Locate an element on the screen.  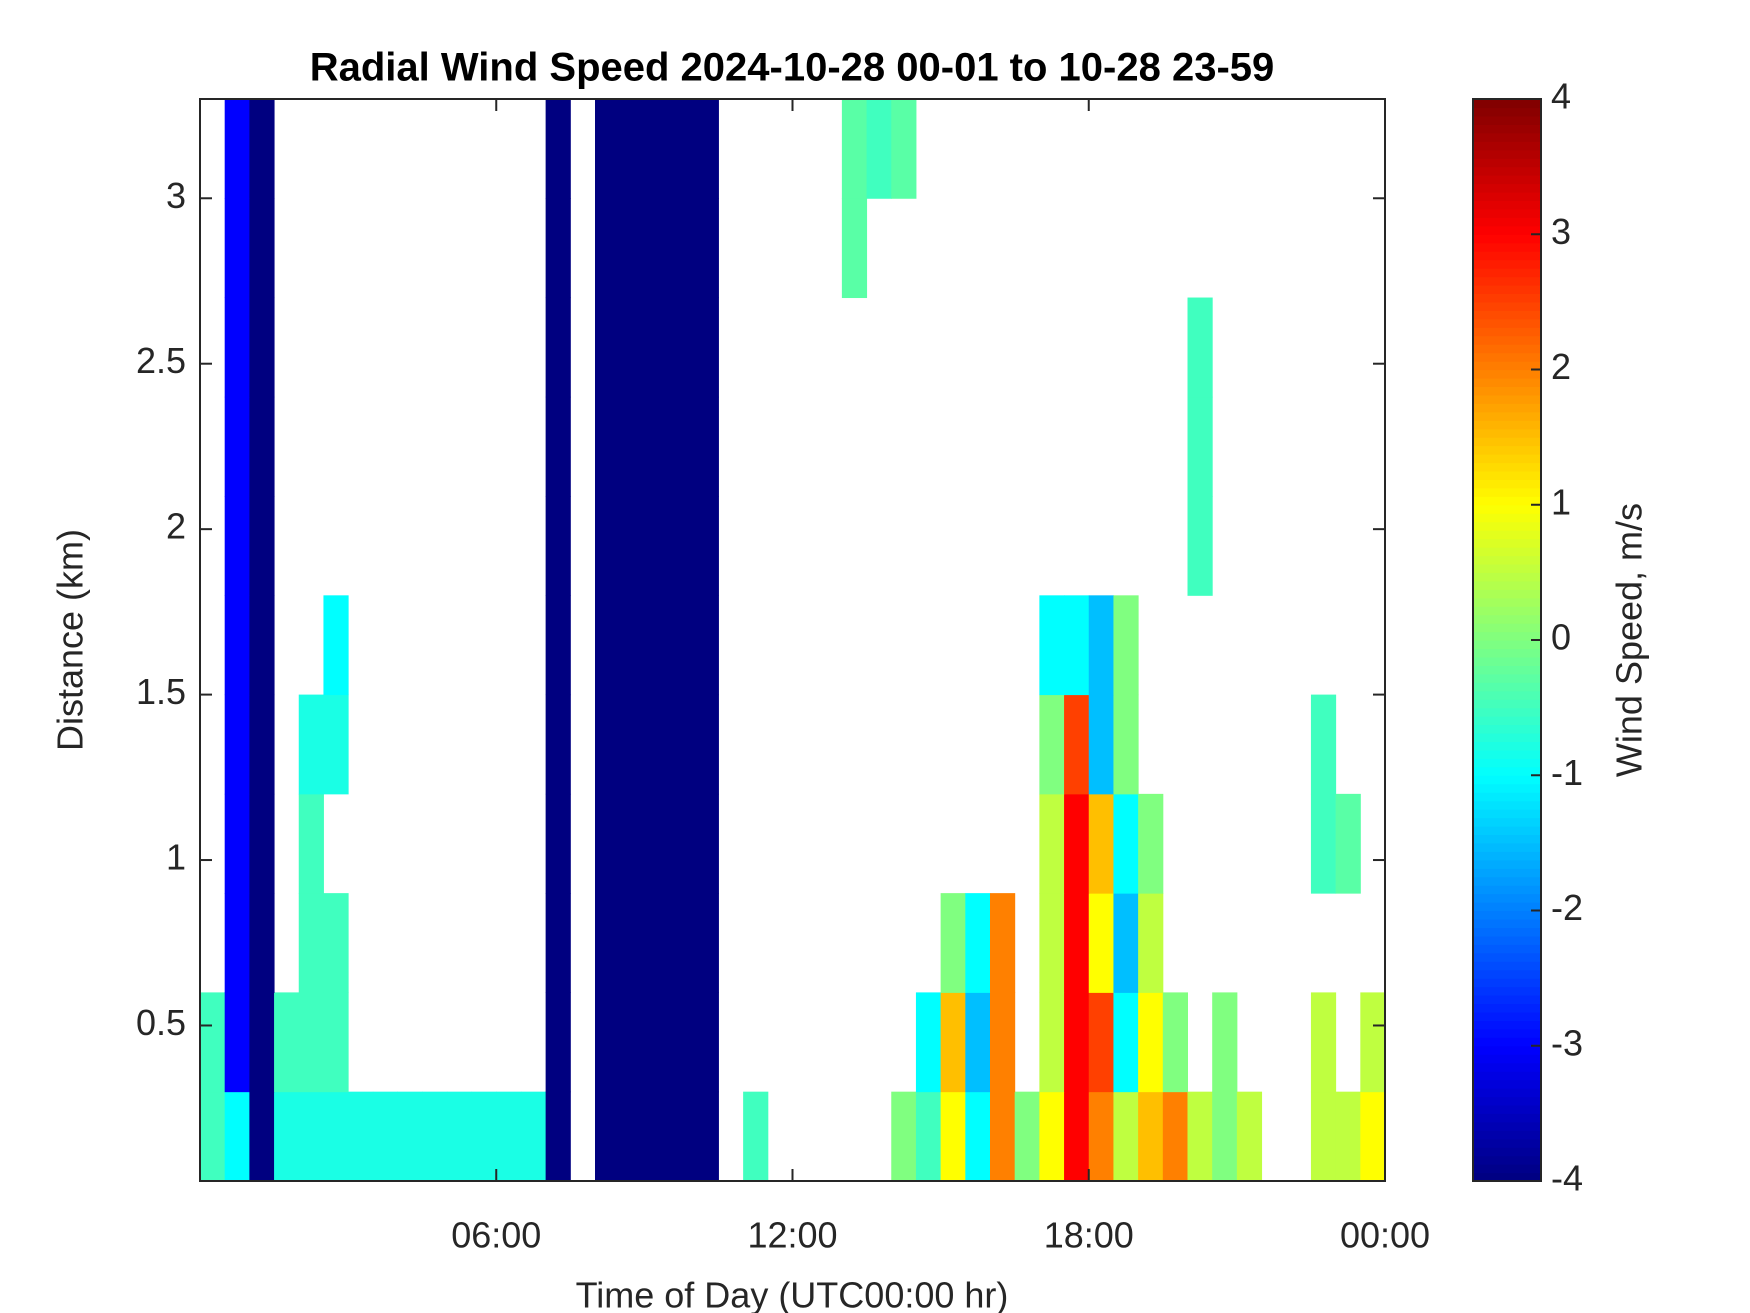
y-tick-label: 1 is located at coordinates (176, 857).